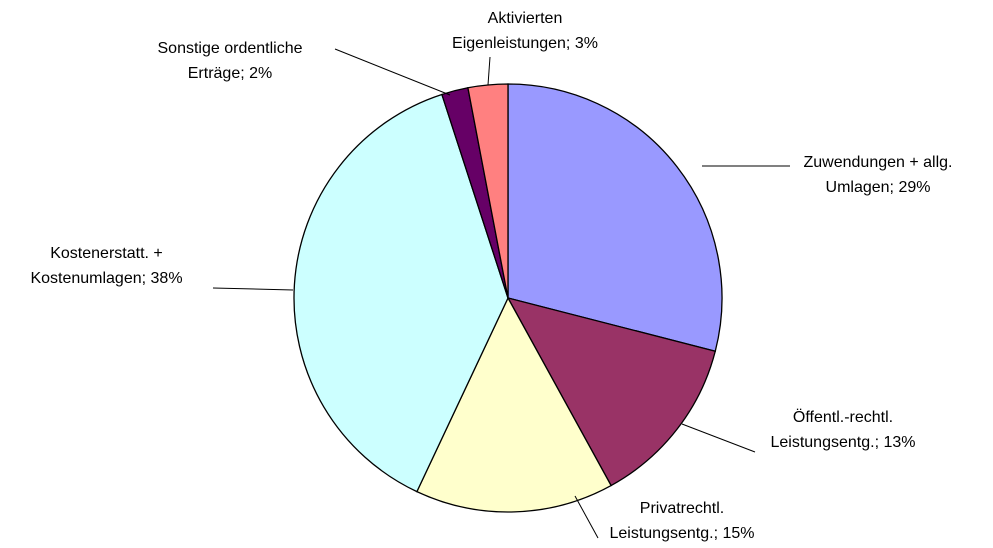 The image size is (993, 548). What do you see at coordinates (511, 31) in the screenshot?
I see `category-label: Aktivierten Eigenleistungen;` at bounding box center [511, 31].